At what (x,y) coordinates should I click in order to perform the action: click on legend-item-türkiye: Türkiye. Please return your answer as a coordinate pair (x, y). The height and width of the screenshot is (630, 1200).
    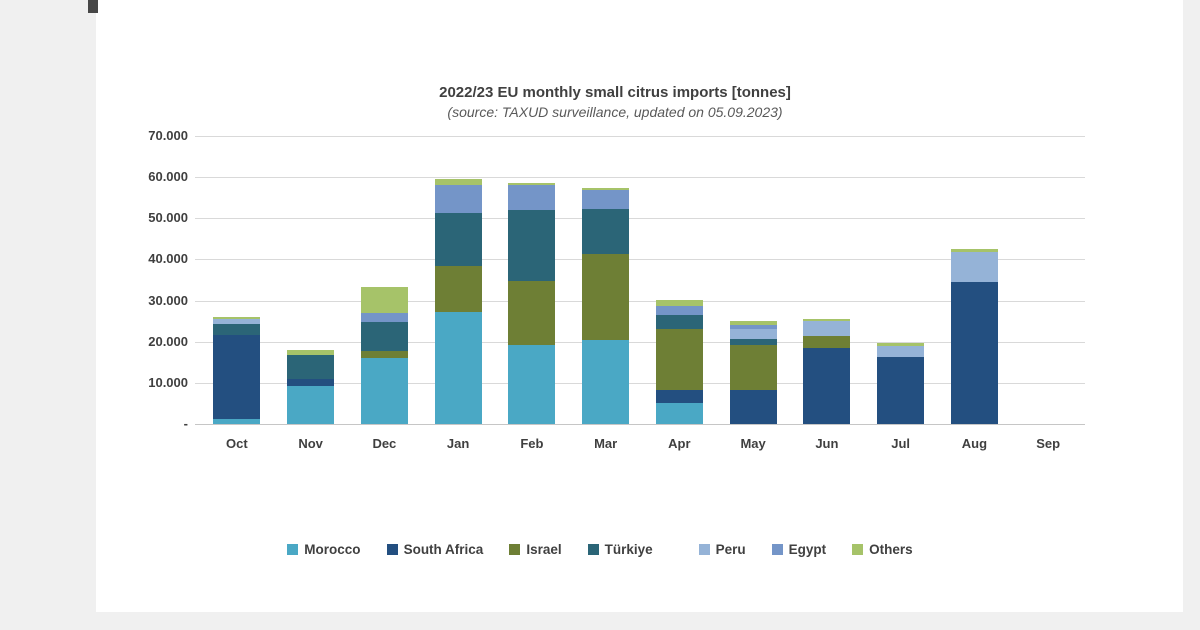
    Looking at the image, I should click on (620, 549).